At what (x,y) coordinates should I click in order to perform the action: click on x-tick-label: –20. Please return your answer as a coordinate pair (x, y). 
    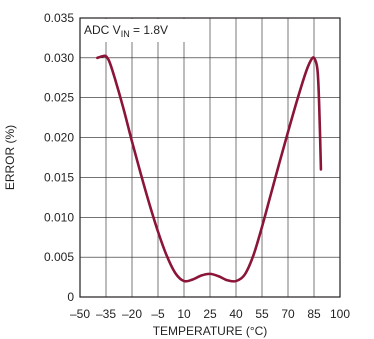
    Looking at the image, I should click on (132, 314).